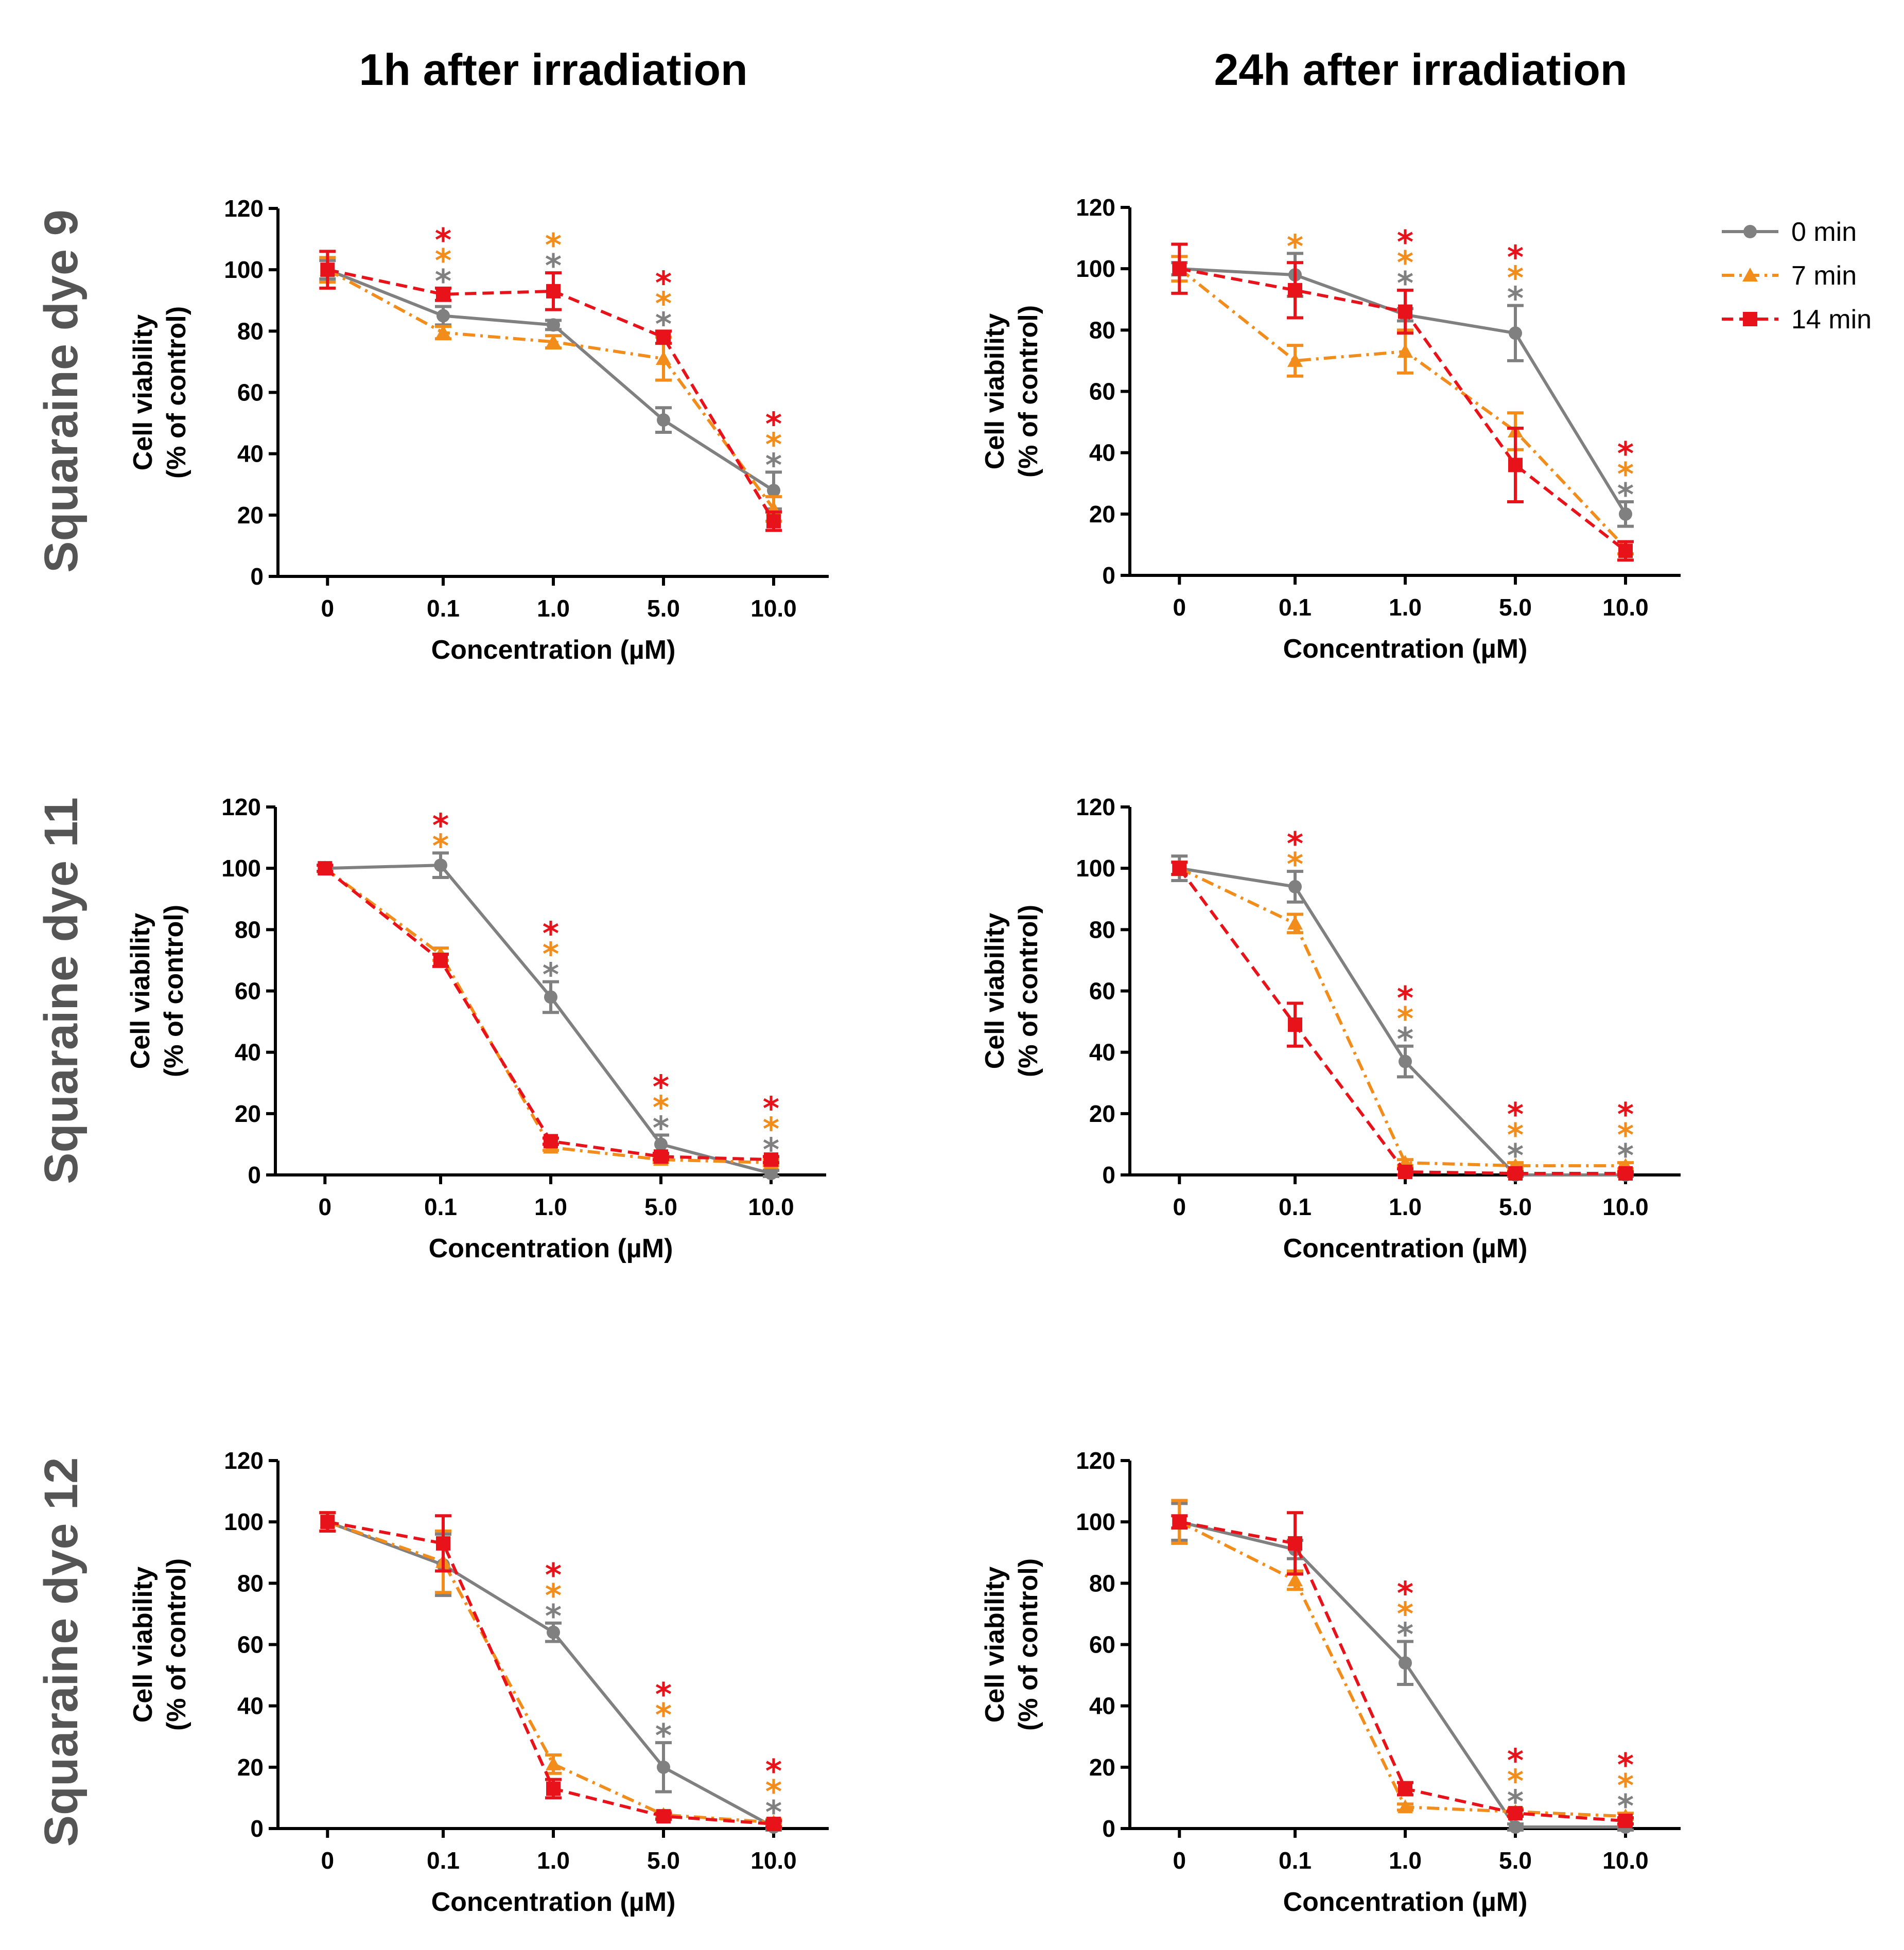 The image size is (1904, 1950). What do you see at coordinates (1750, 232) in the screenshot?
I see `legend-marker` at bounding box center [1750, 232].